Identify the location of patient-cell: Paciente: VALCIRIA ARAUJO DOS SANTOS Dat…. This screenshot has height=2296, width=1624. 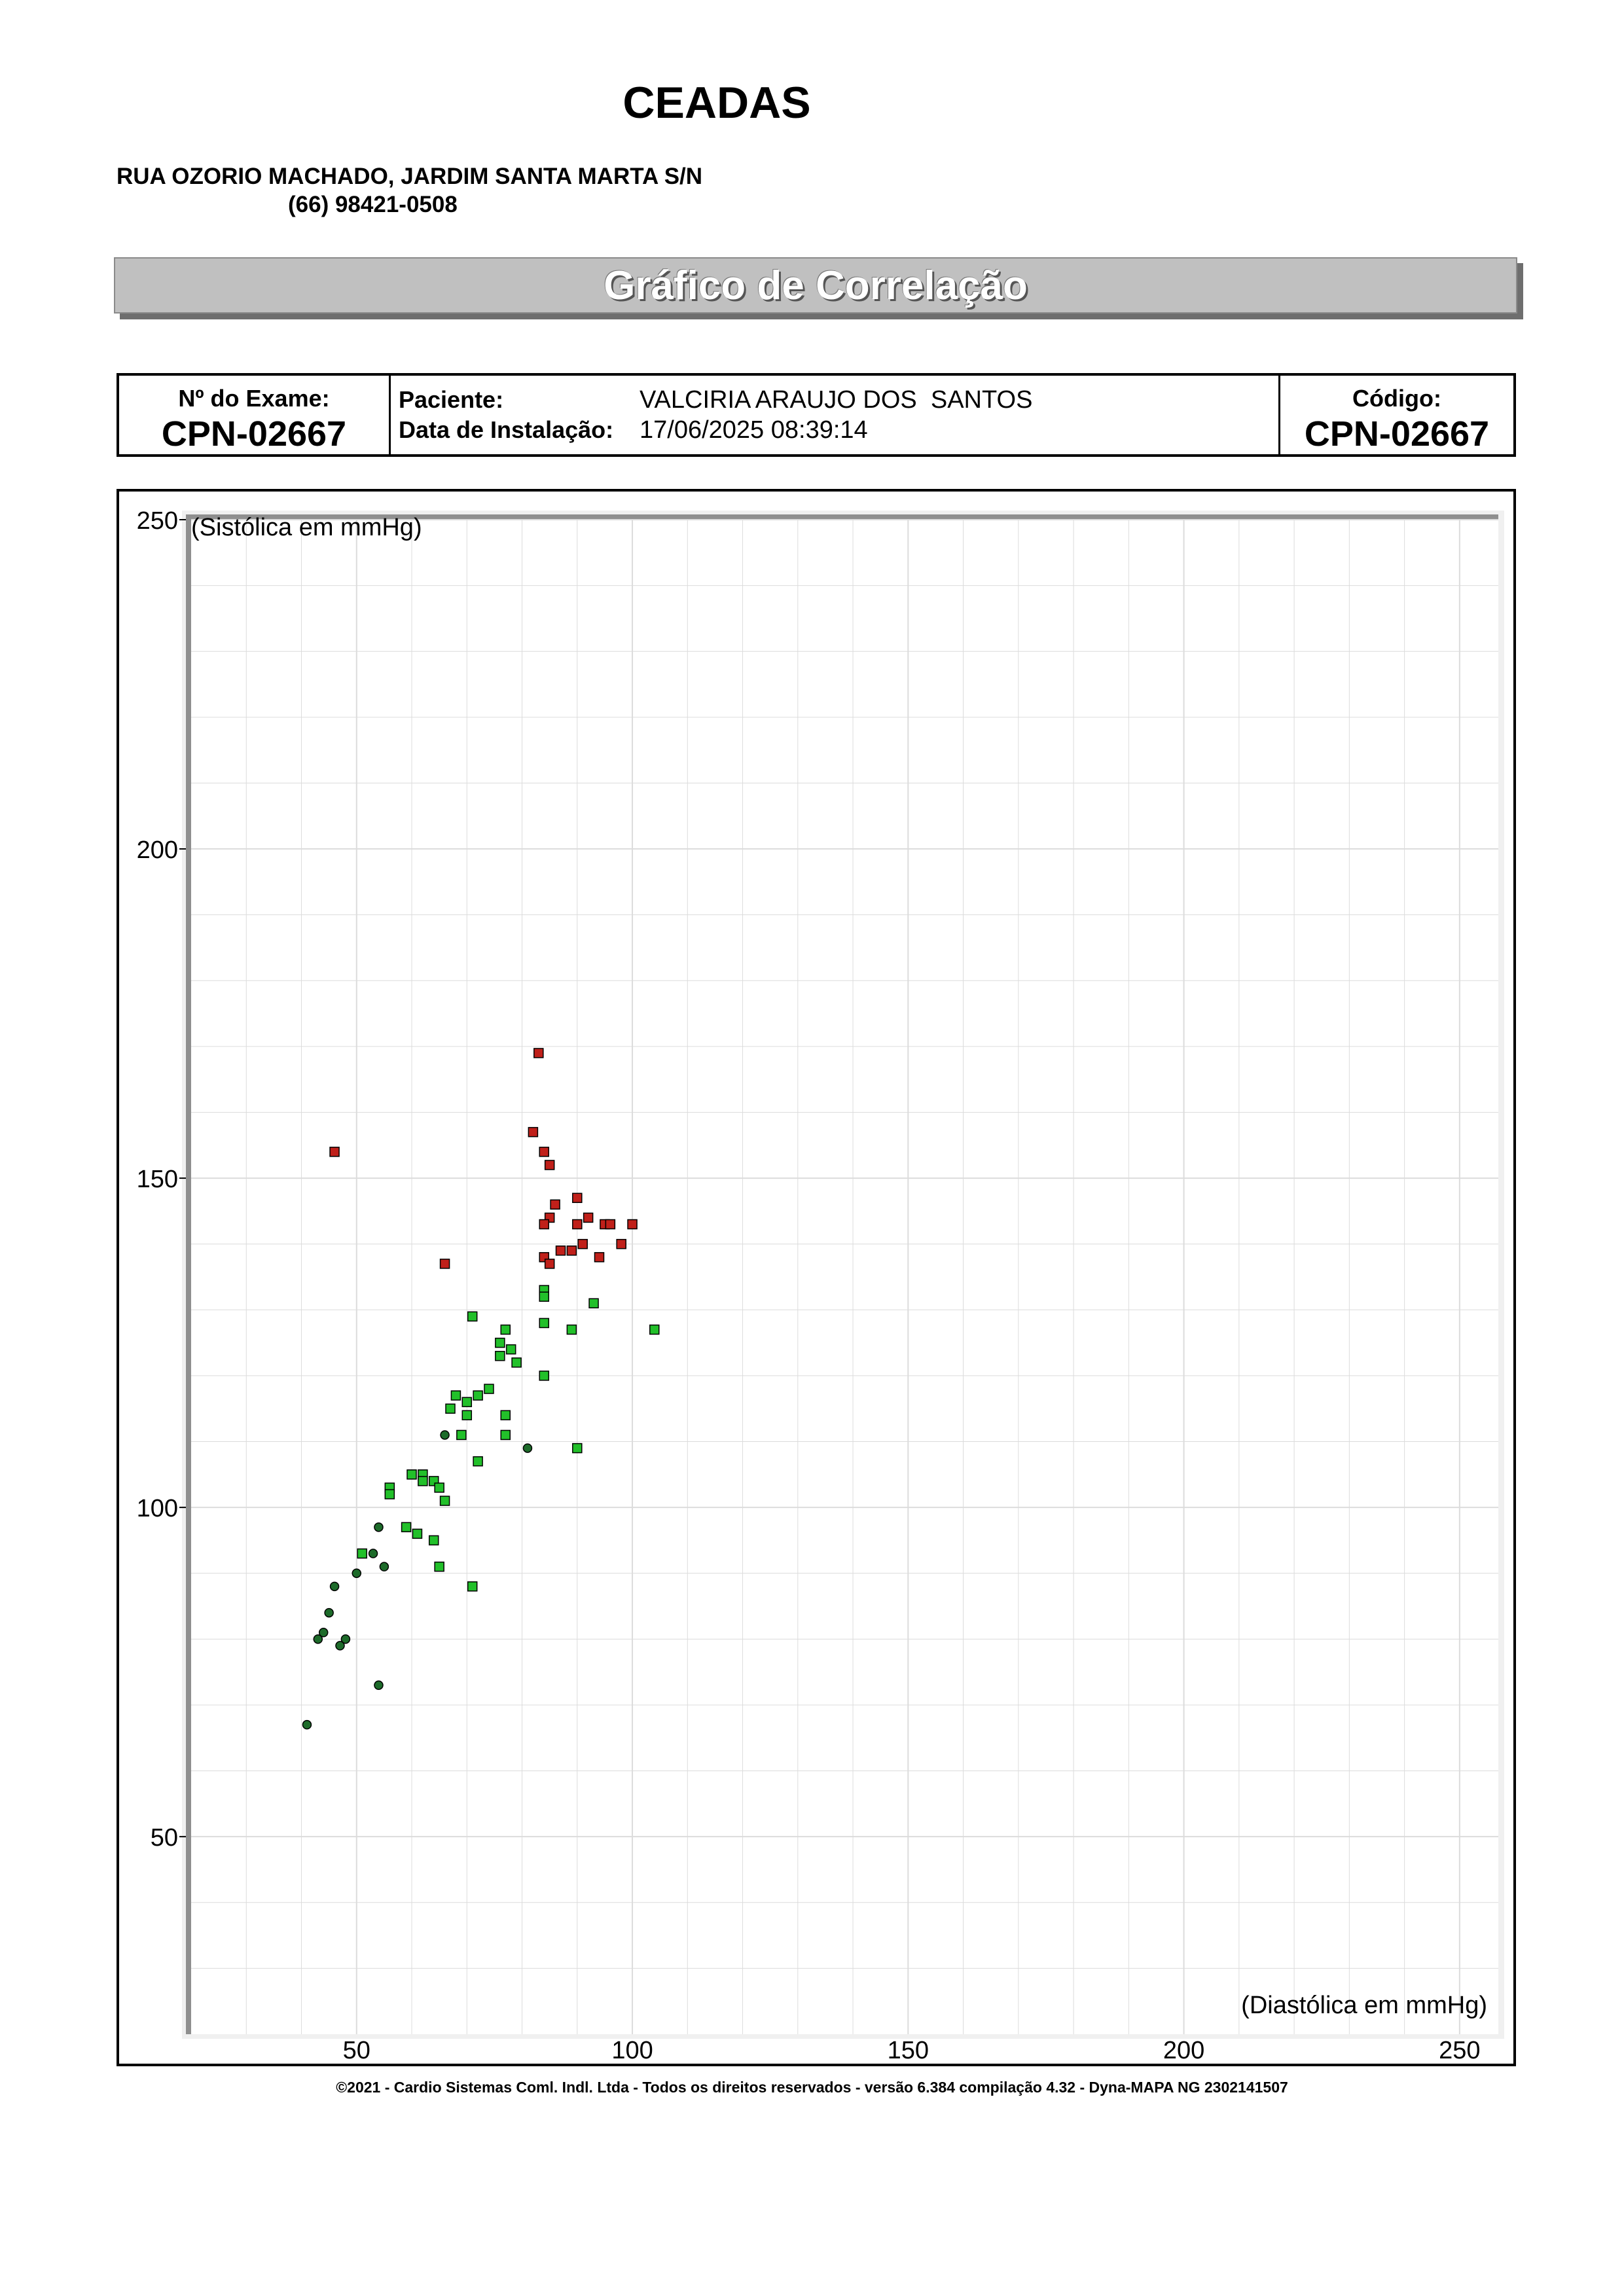
(835, 415).